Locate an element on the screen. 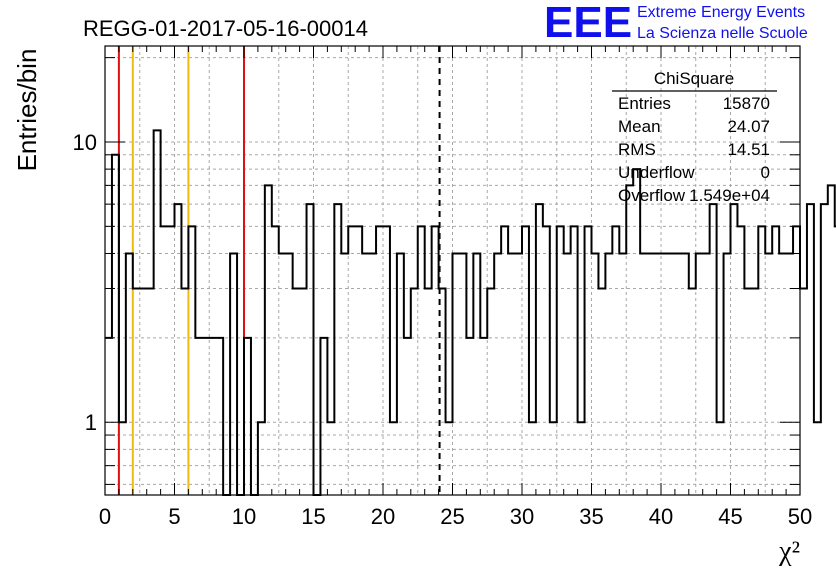 This screenshot has width=836, height=572. stats-label-overflow: Overflow is located at coordinates (652, 195).